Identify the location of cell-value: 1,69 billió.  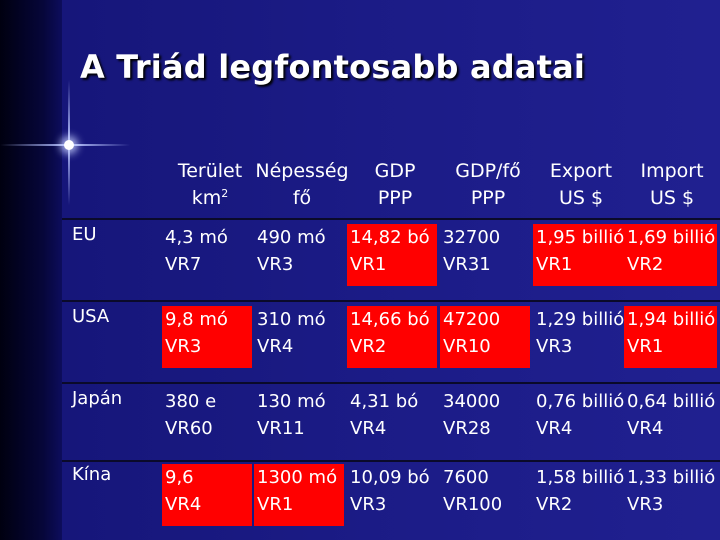
(671, 237).